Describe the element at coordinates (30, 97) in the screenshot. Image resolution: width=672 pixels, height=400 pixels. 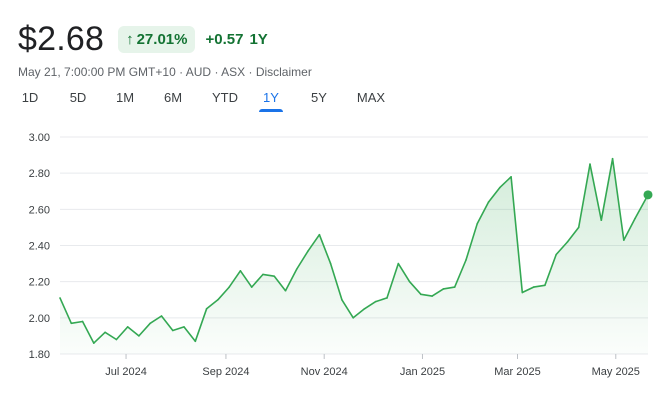
I see `tab-1d: 1D` at that location.